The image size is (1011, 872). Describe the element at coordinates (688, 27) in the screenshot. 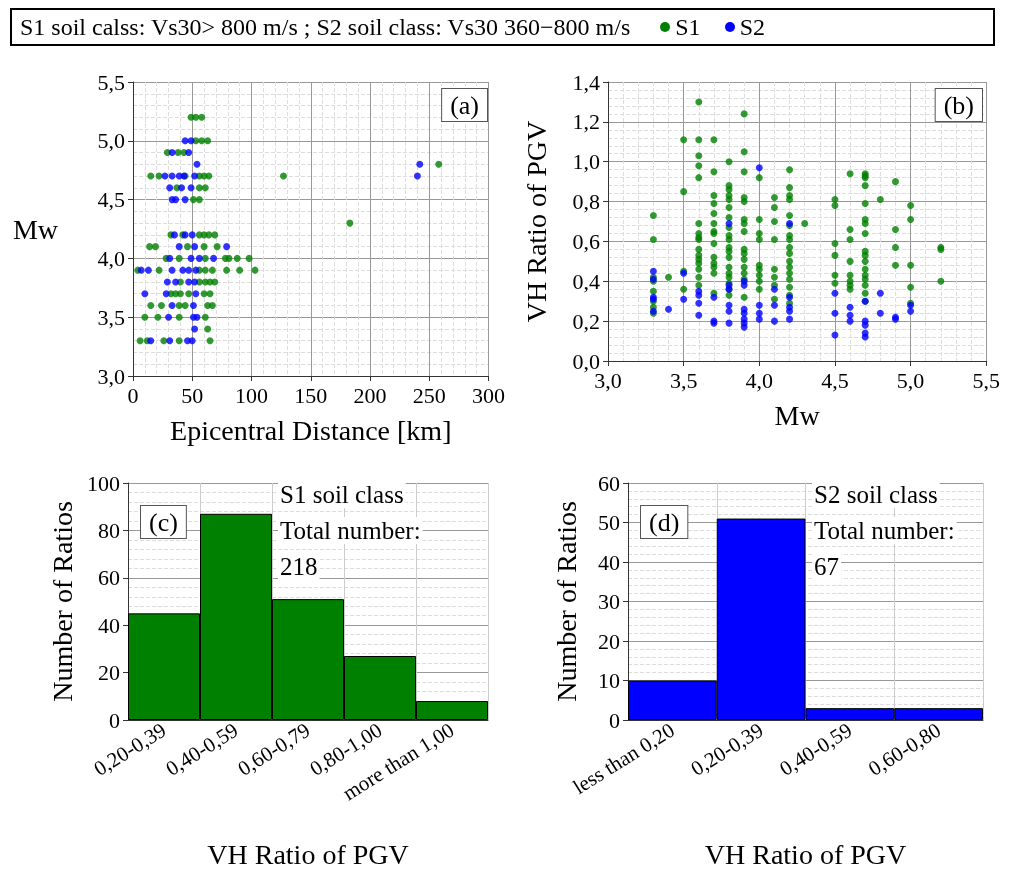

I see `legend-label: S1` at that location.